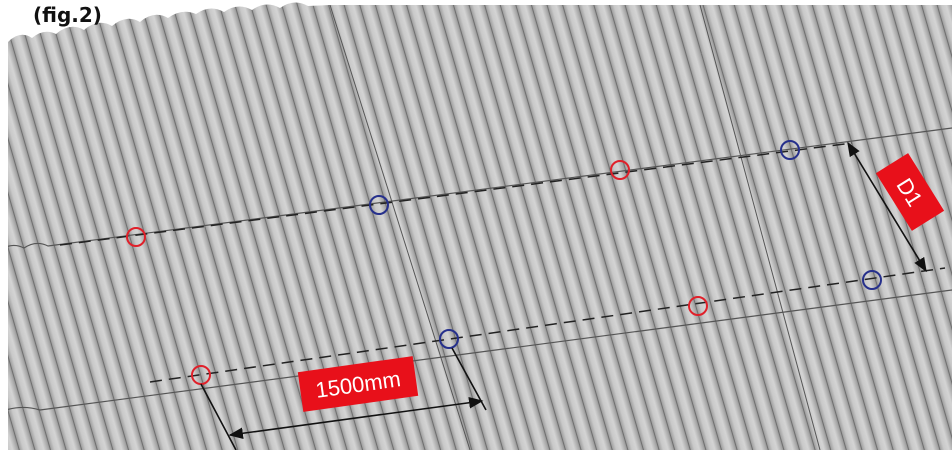 This screenshot has width=952, height=450. What do you see at coordinates (67, 15) in the screenshot?
I see `figure-label: (fig.2)` at bounding box center [67, 15].